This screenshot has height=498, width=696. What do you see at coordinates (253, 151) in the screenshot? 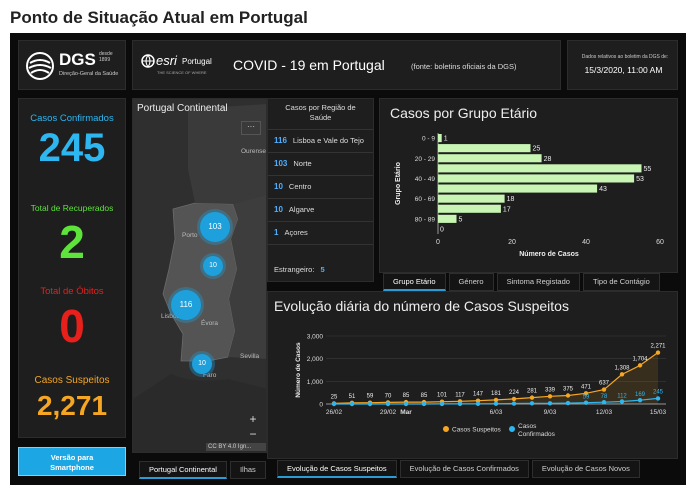
I see `map-label-ourense: Ourense` at bounding box center [253, 151].